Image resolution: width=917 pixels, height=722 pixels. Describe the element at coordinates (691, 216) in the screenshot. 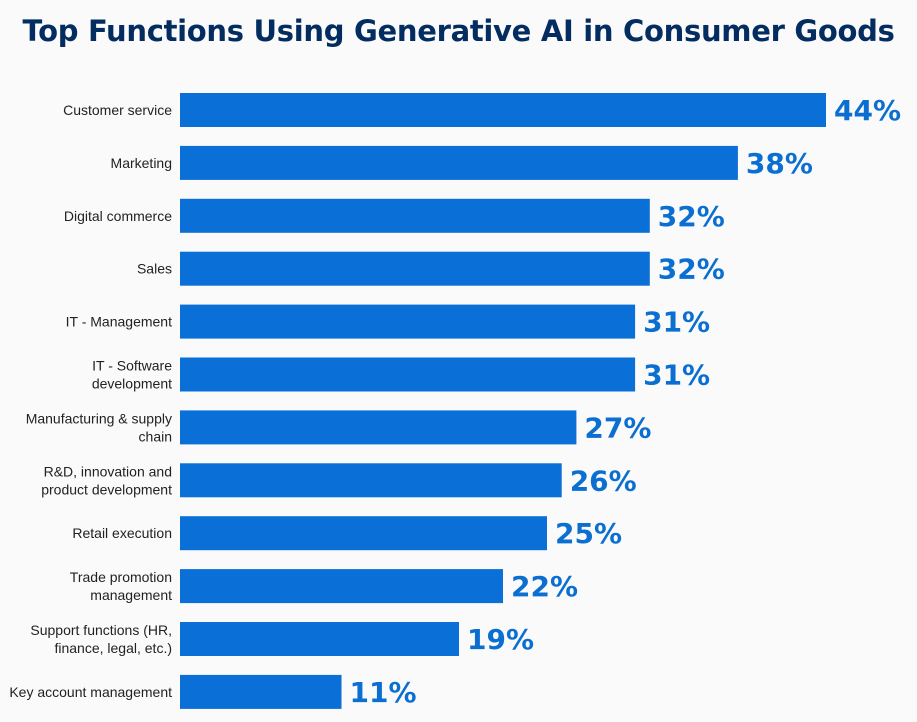

I see `value-label-3: 32%` at that location.